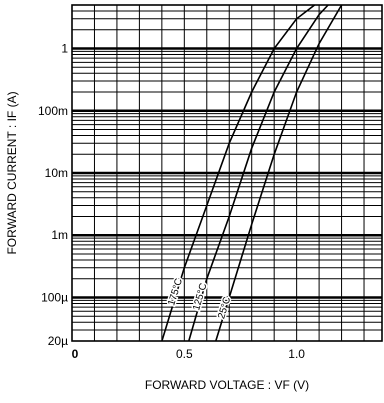  I want to click on y-tick-label: 1, so click(64, 49).